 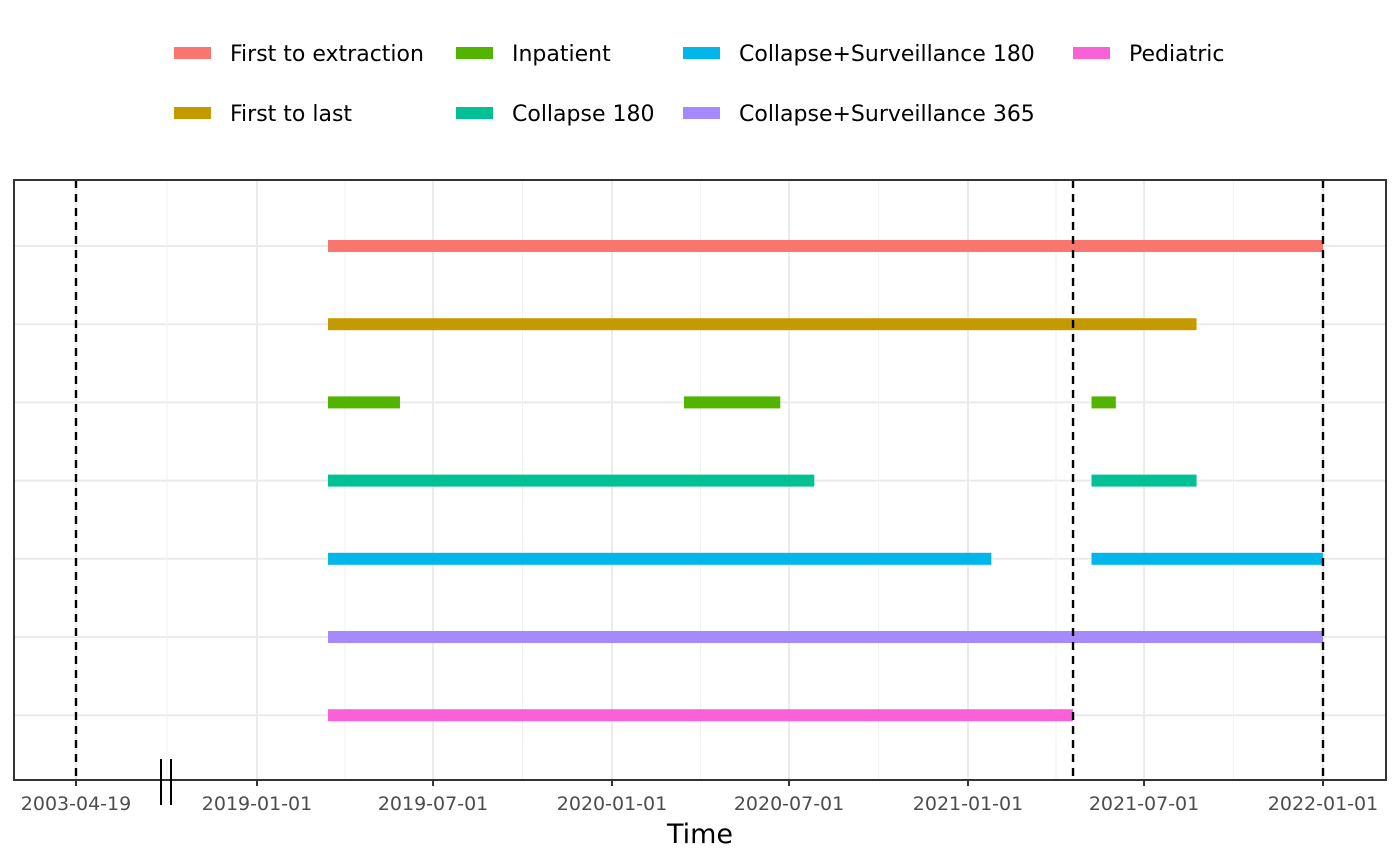 What do you see at coordinates (1144, 804) in the screenshot?
I see `x-tick-label: 2021-07-01` at bounding box center [1144, 804].